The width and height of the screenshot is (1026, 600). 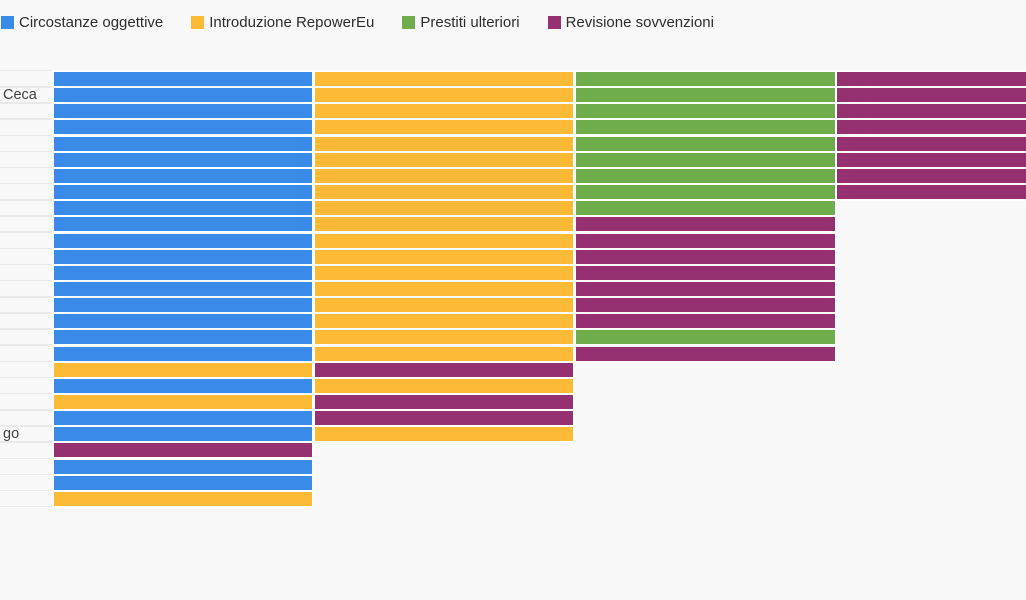 I want to click on legend-item-label: Prestiti ulteriori, so click(x=470, y=22).